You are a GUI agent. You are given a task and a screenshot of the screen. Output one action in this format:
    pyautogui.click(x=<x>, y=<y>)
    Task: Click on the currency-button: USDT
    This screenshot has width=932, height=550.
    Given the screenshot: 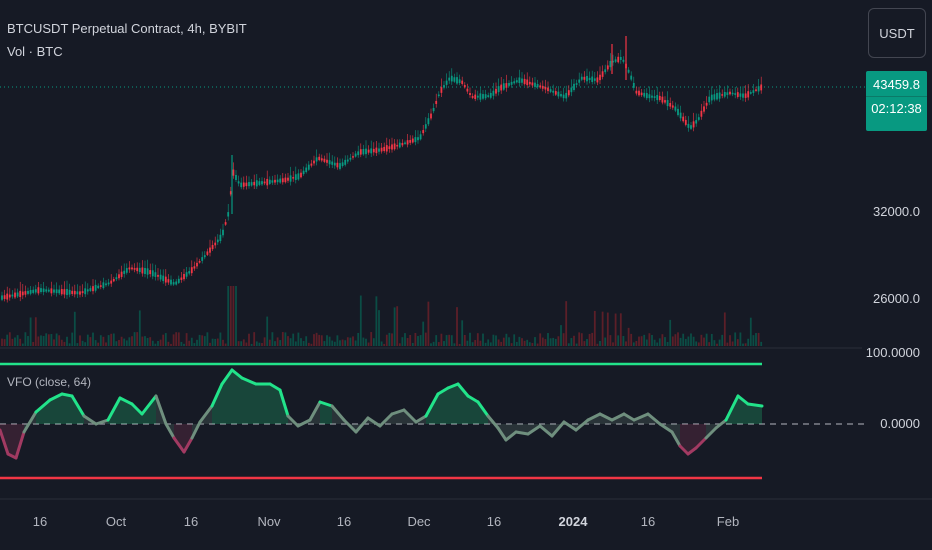 What is the action you would take?
    pyautogui.click(x=897, y=33)
    